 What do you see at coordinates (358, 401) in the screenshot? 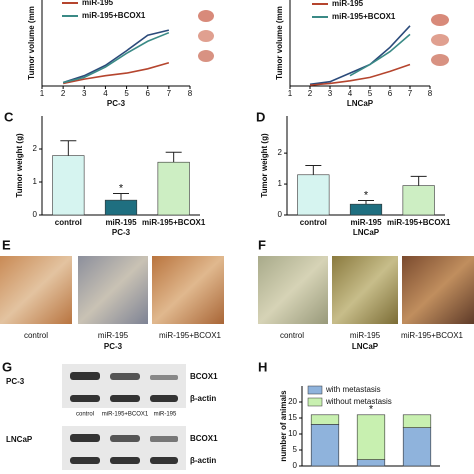
I see `legend-label: without metastasis` at bounding box center [358, 401].